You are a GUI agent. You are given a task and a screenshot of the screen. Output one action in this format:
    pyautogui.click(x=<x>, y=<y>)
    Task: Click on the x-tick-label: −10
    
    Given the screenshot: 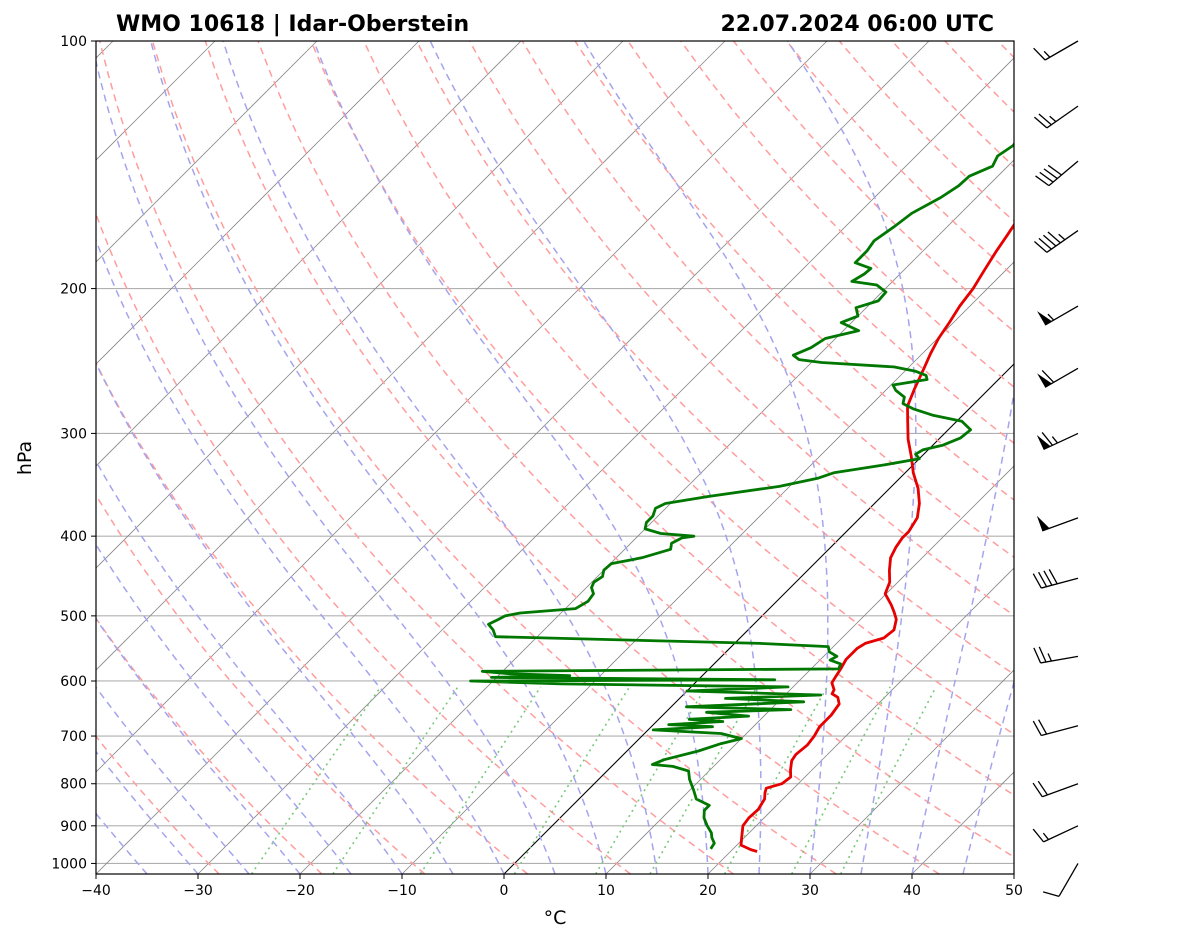 What is the action you would take?
    pyautogui.click(x=402, y=891)
    